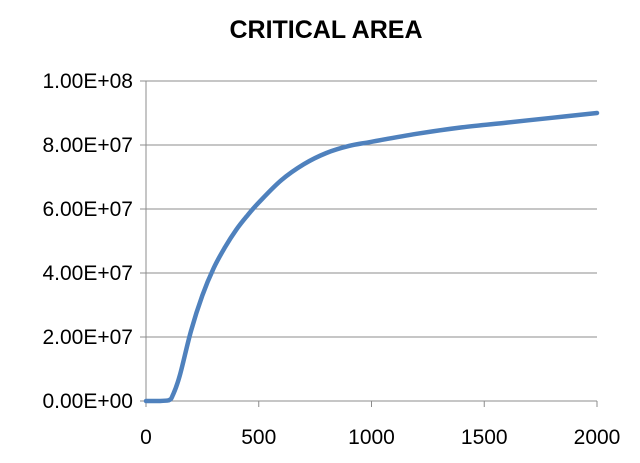  What do you see at coordinates (87, 401) in the screenshot?
I see `y-tick-label: 0.00E+00` at bounding box center [87, 401].